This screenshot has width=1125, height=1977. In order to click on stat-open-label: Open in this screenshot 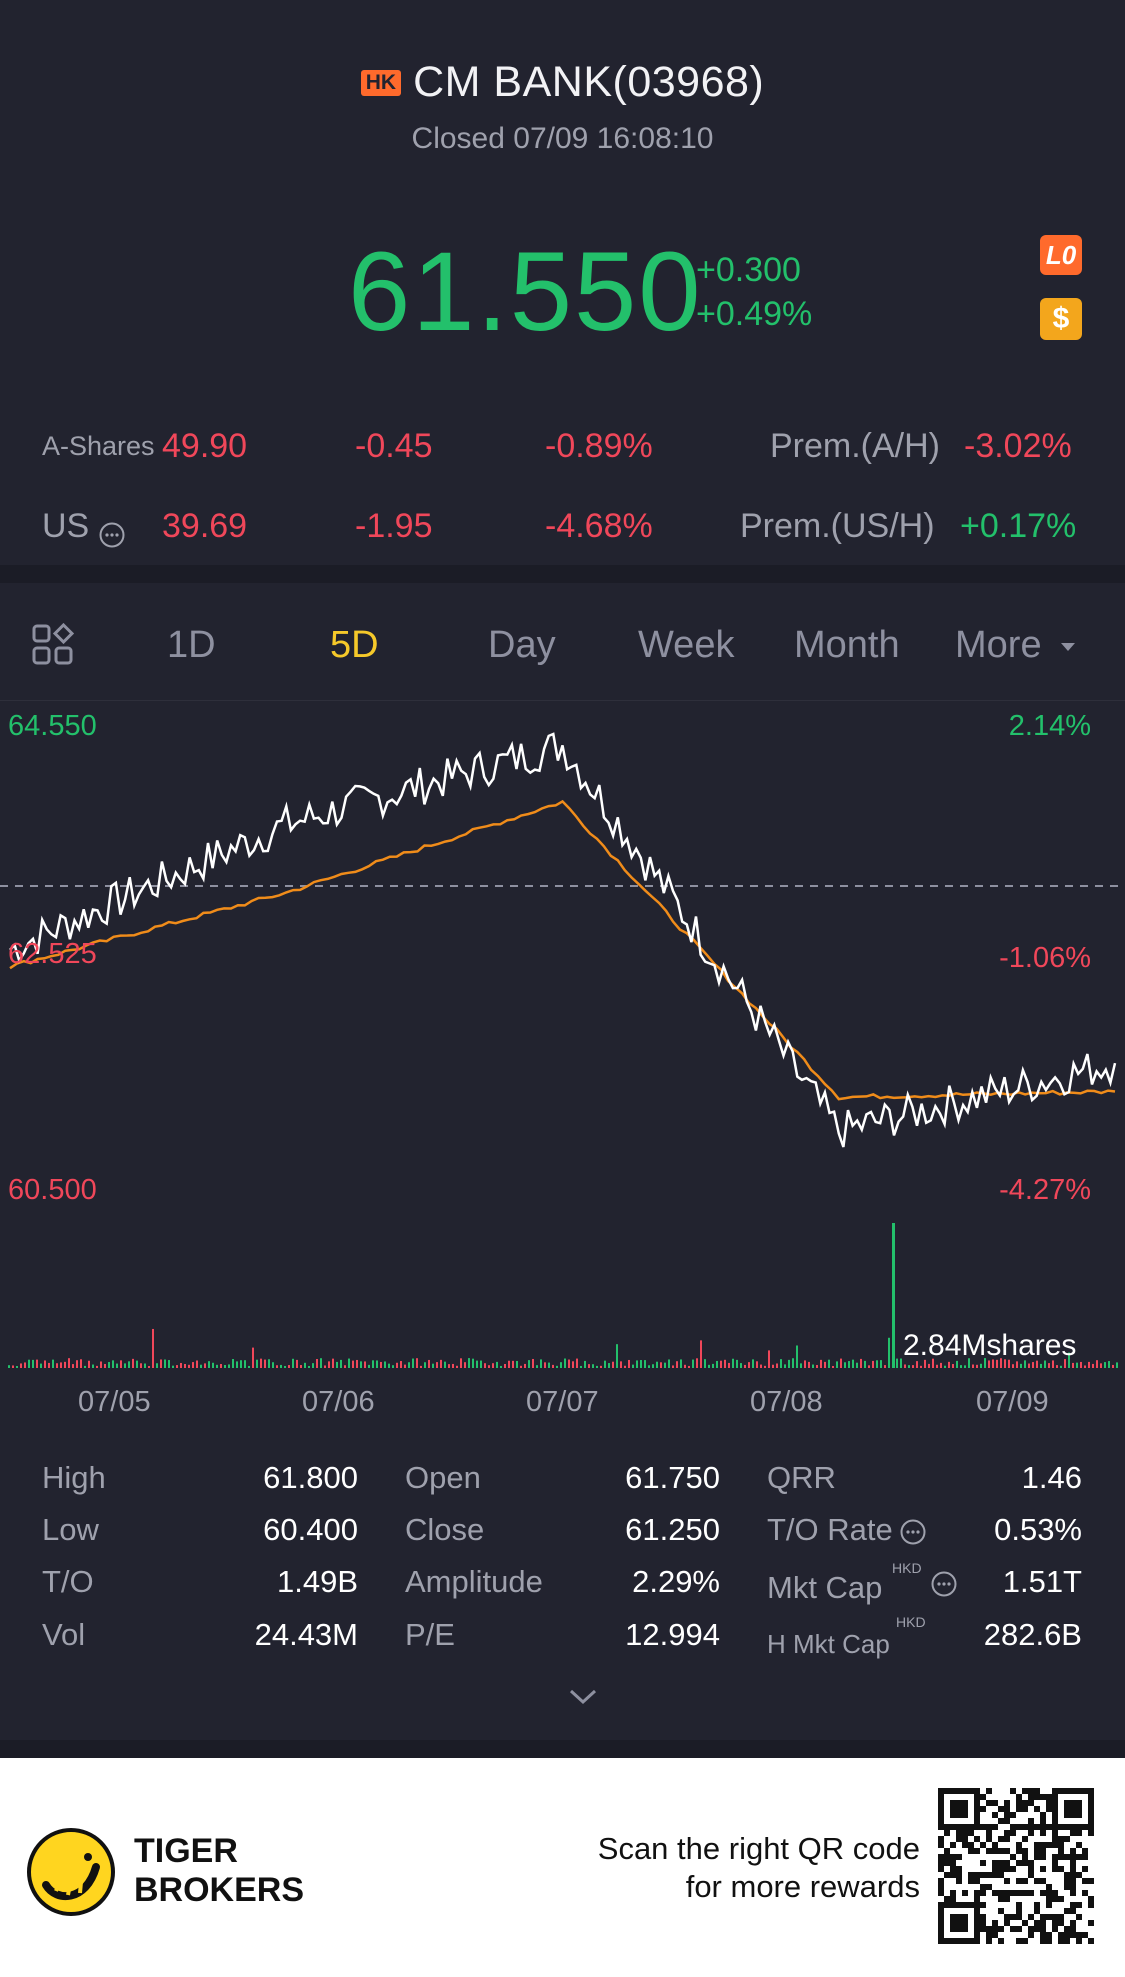, I will do `click(443, 1477)`.